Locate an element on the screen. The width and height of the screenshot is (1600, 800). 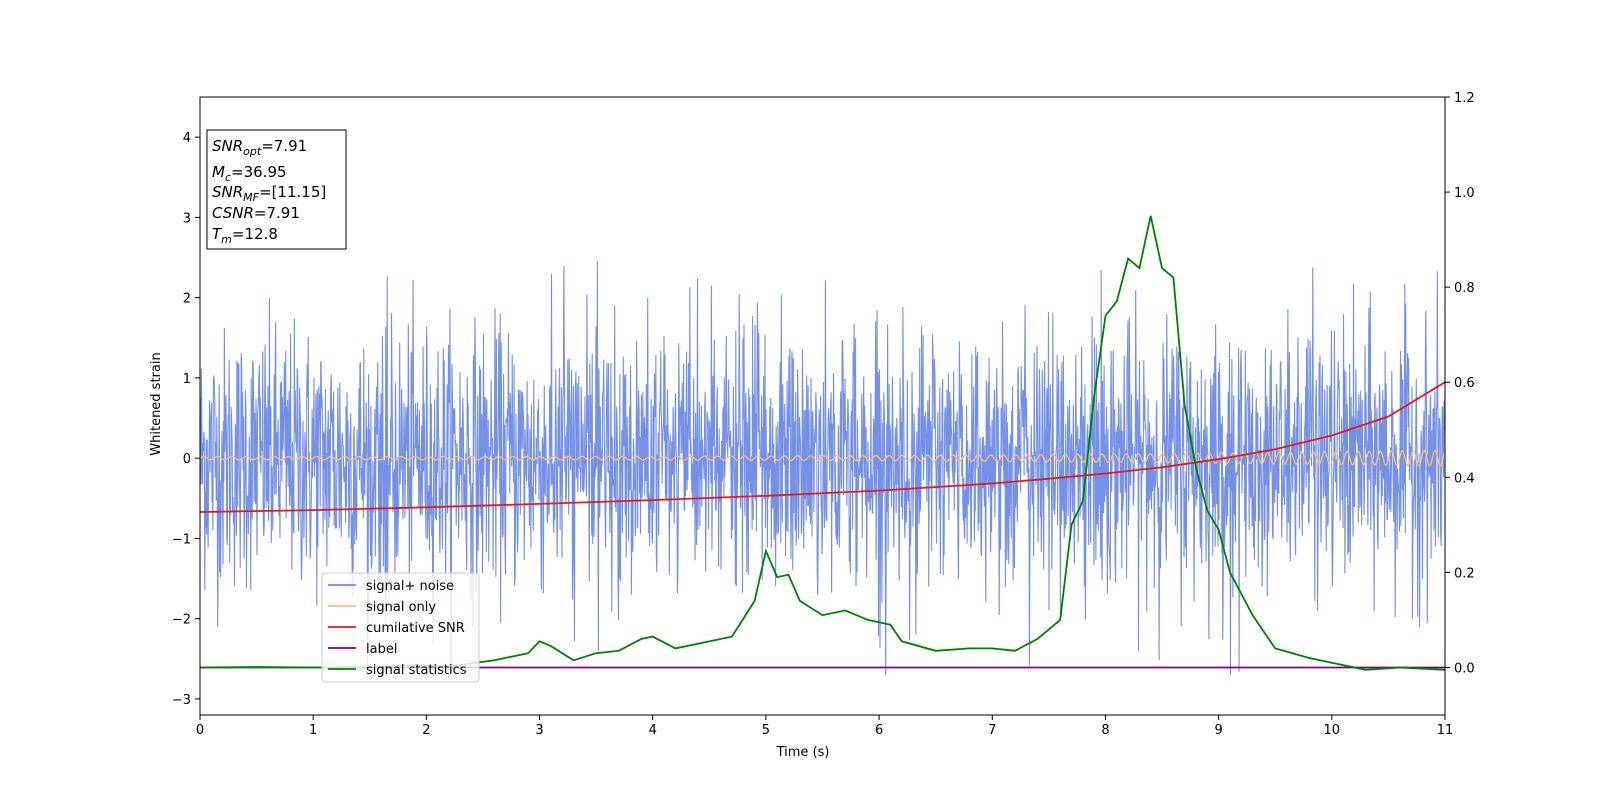
y-left-tick-label: −2 is located at coordinates (181, 620).